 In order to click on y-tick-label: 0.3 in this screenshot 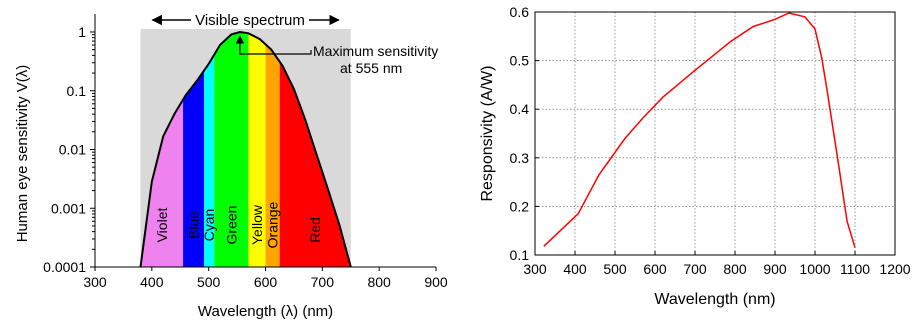, I will do `click(520, 158)`.